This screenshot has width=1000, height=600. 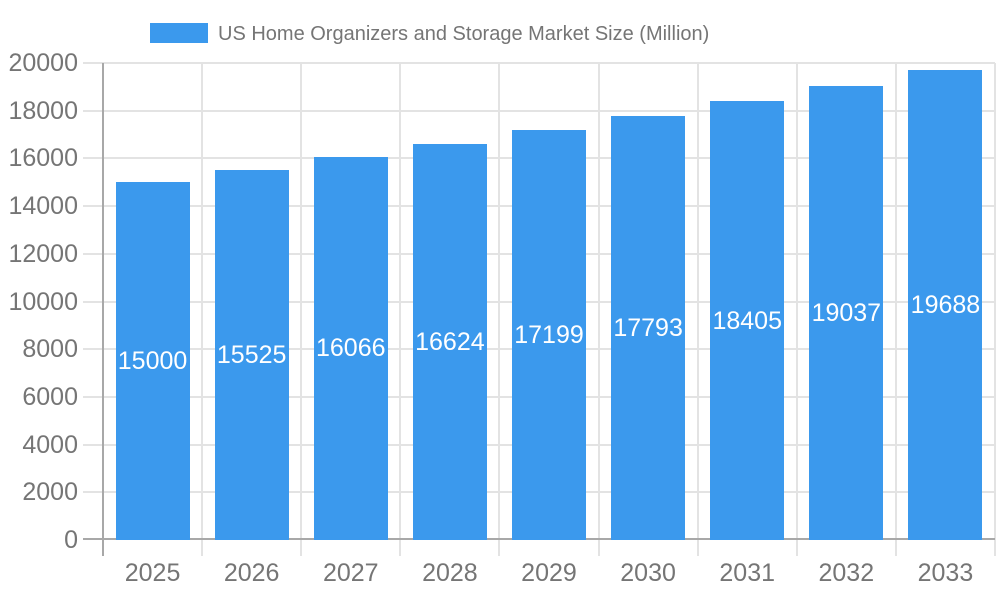 What do you see at coordinates (179, 33) in the screenshot?
I see `legend-swatch` at bounding box center [179, 33].